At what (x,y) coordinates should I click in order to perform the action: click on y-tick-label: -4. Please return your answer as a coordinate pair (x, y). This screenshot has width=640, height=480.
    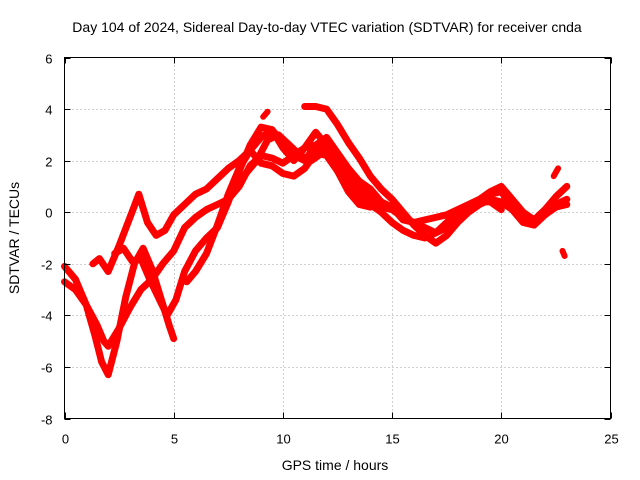
    Looking at the image, I should click on (47, 316).